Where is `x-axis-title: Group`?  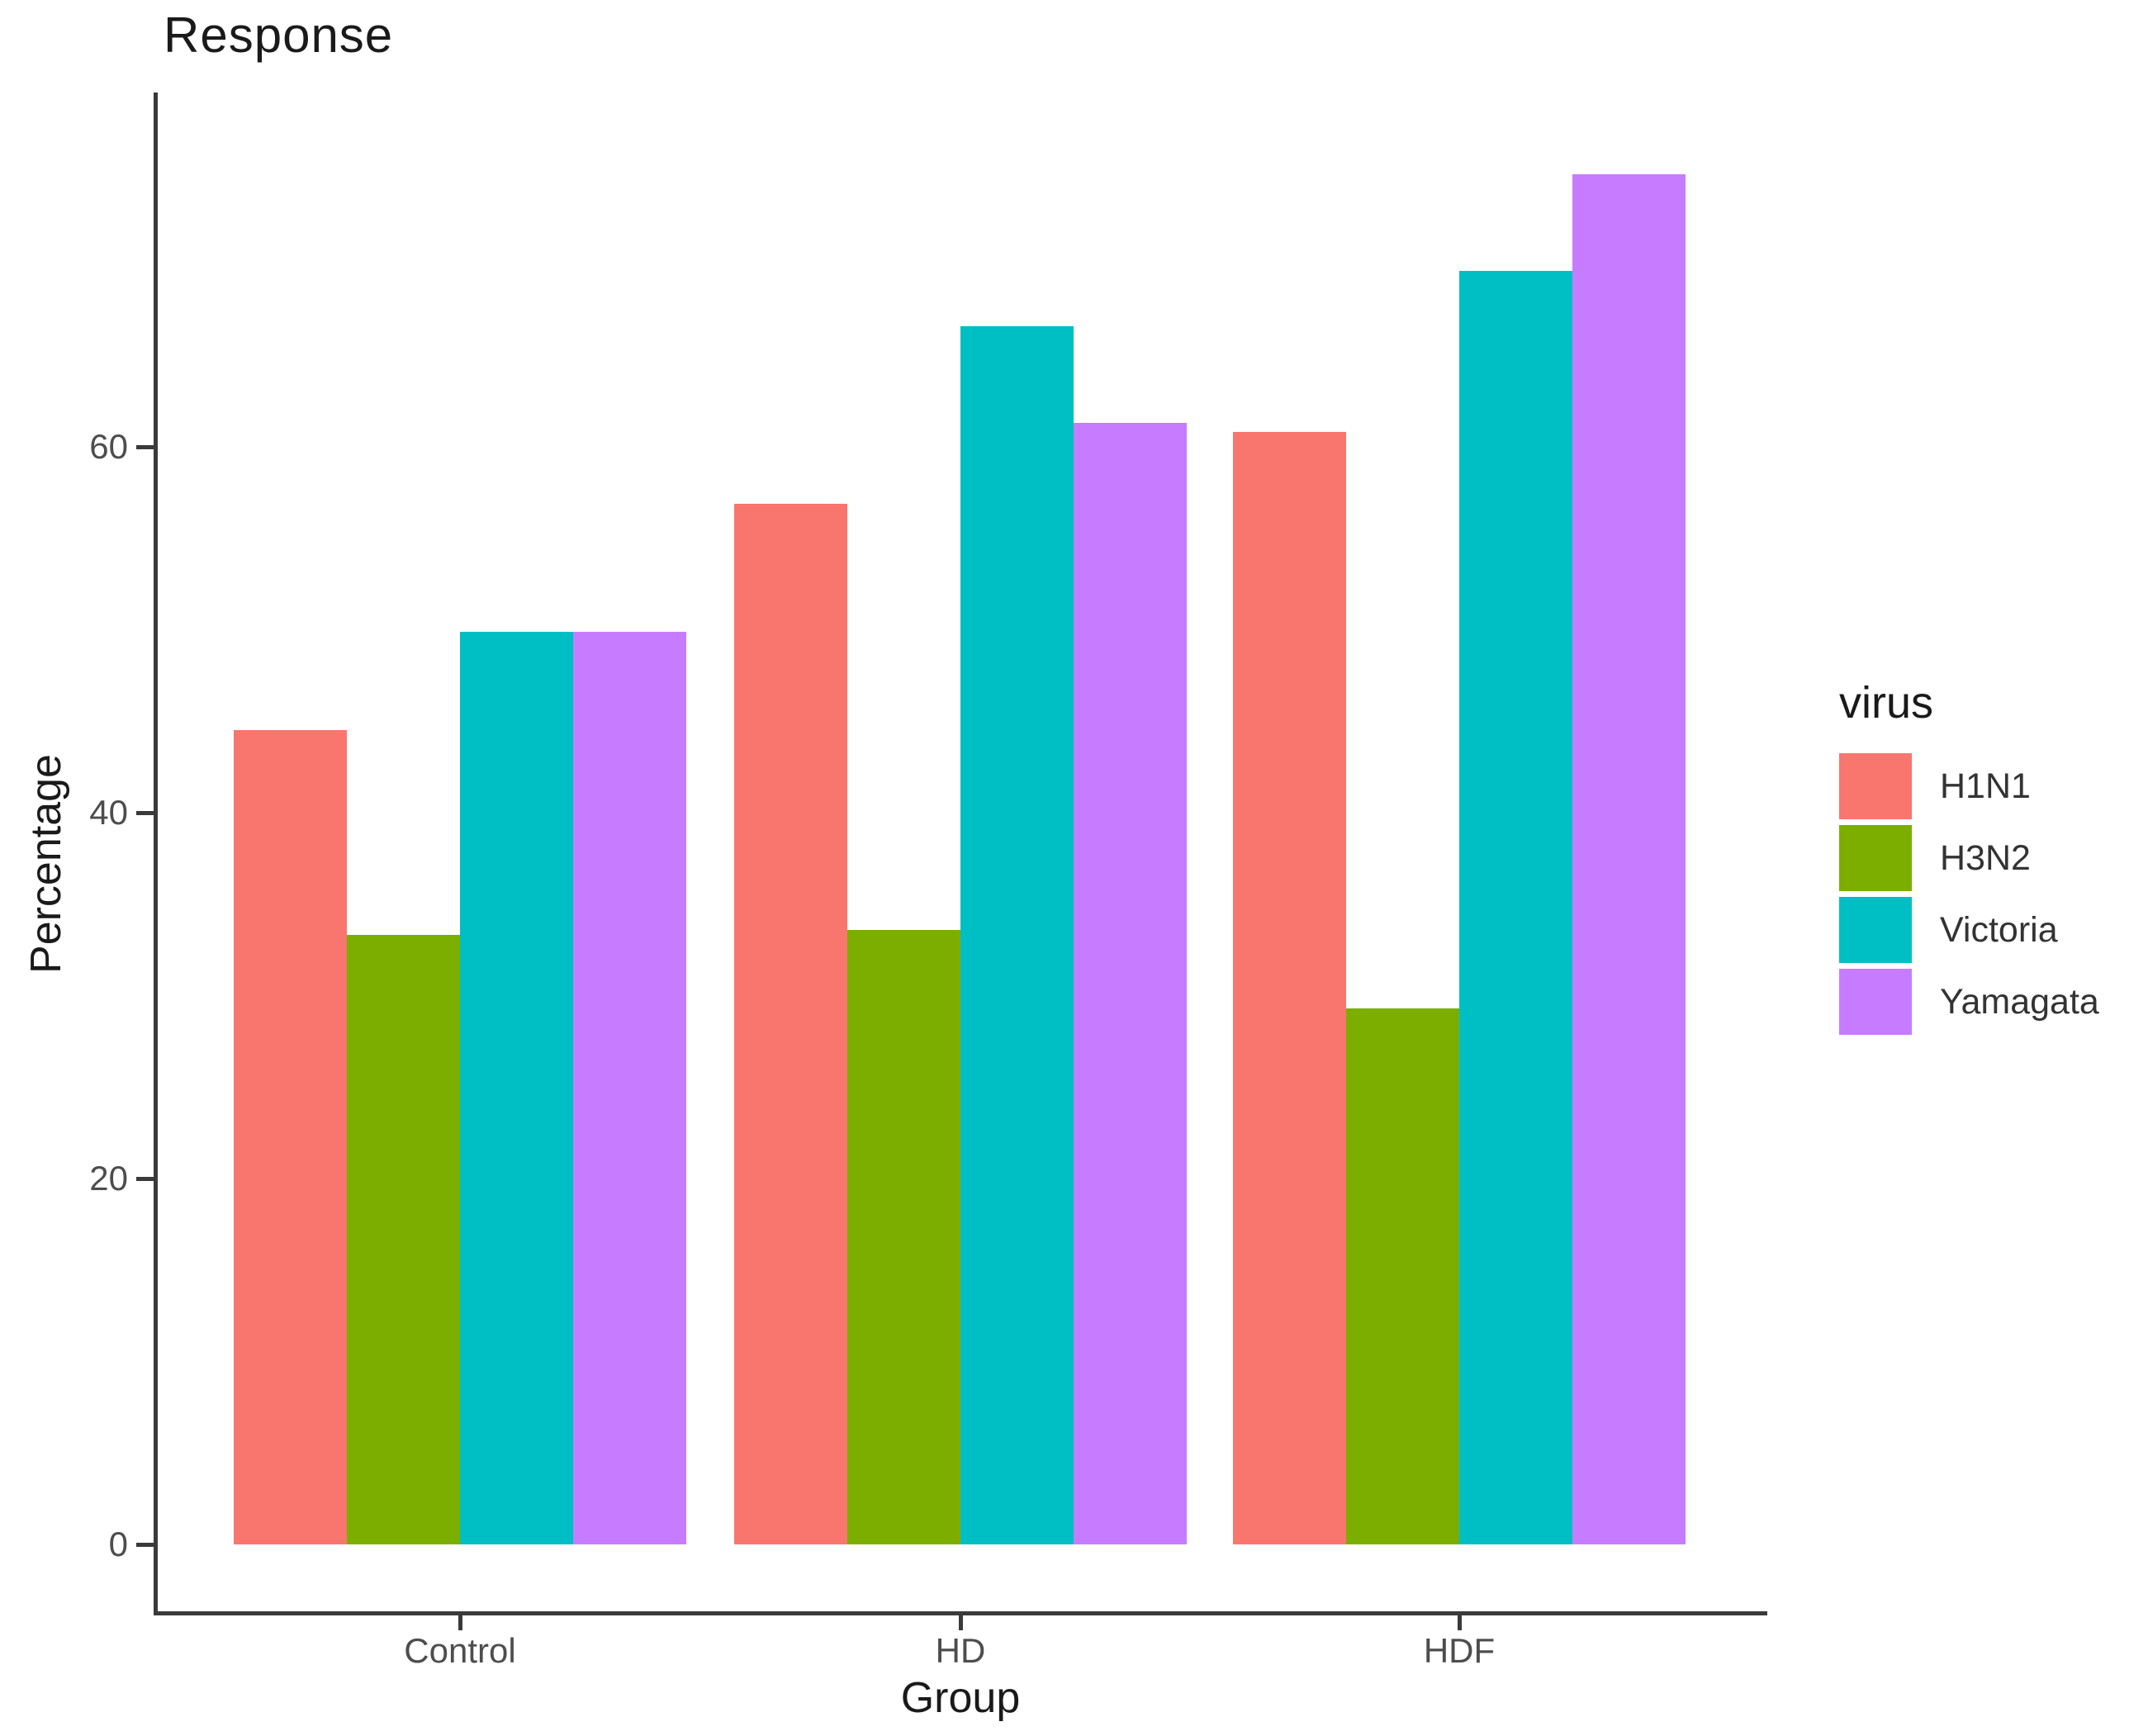
x-axis-title: Group is located at coordinates (961, 1698).